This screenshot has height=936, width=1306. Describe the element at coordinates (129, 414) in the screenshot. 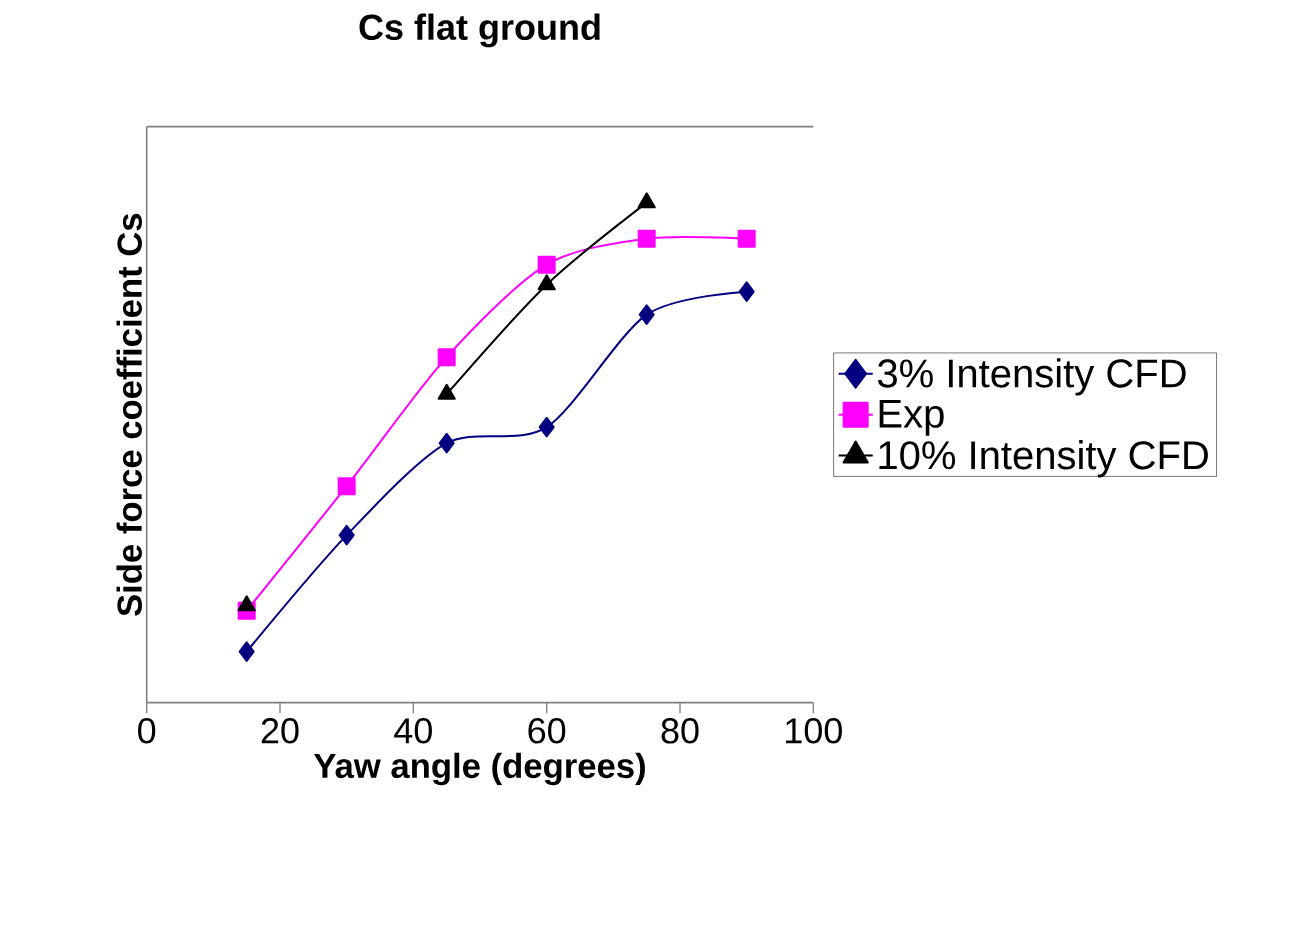

I see `y-axis-title: Side force coefficient Cs` at that location.